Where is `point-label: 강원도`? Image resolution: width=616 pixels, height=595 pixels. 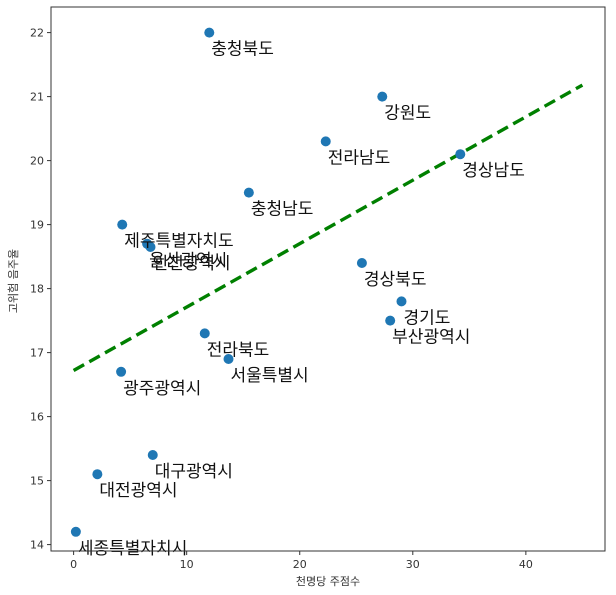
point-label: 강원도 is located at coordinates (407, 114).